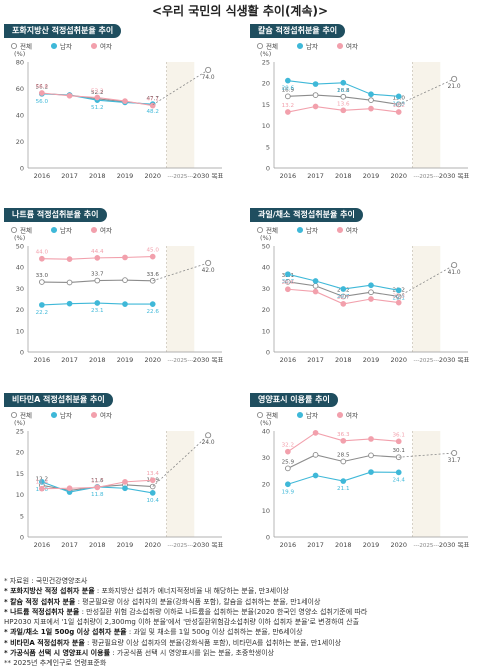  Describe the element at coordinates (268, 147) in the screenshot. I see `y-tick-label: 5` at that location.